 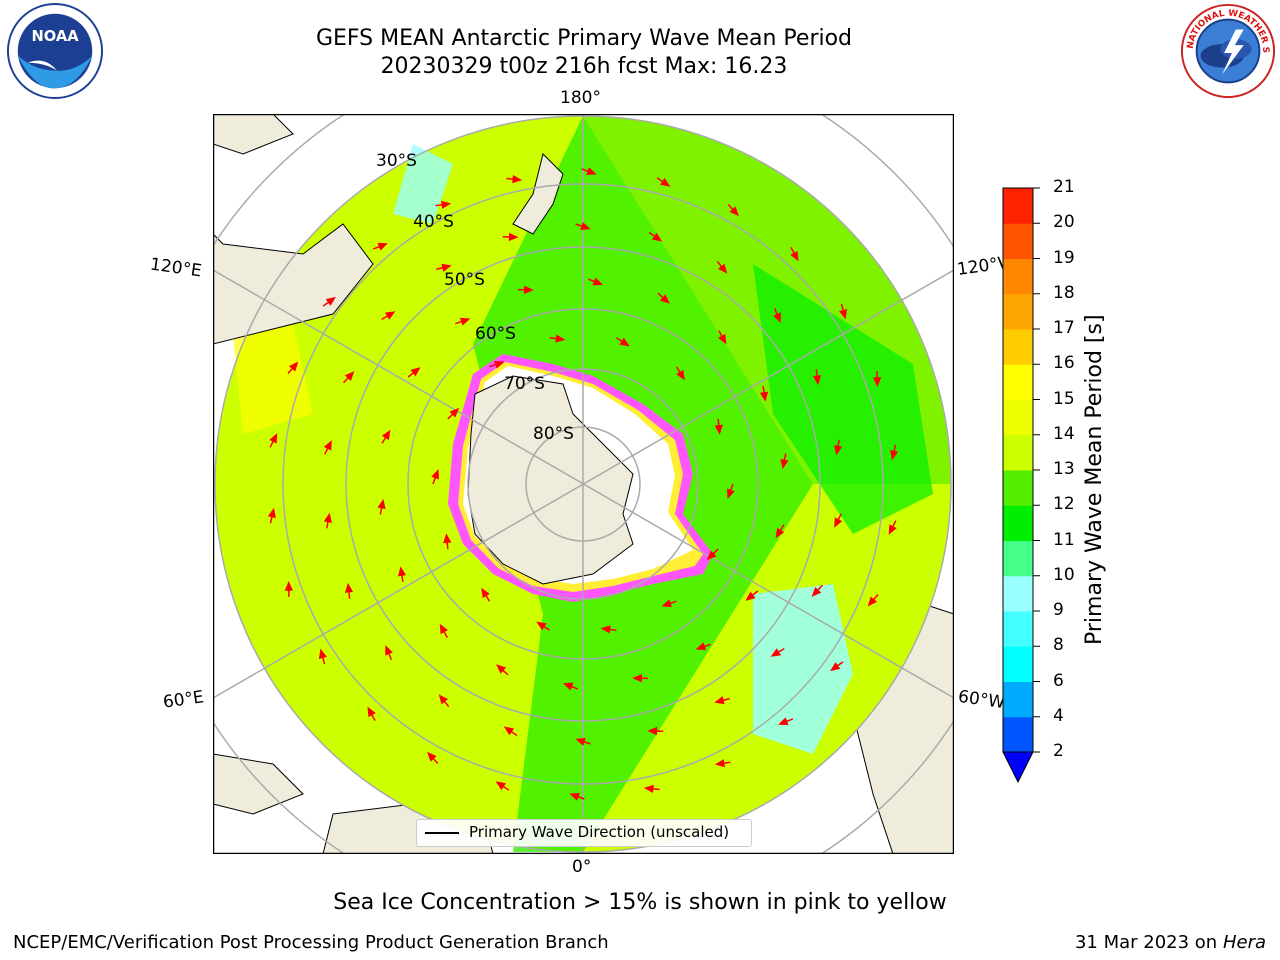 What do you see at coordinates (1227, 50) in the screenshot?
I see `nws-logo: NATIONAL WEATHER SERVICE` at bounding box center [1227, 50].